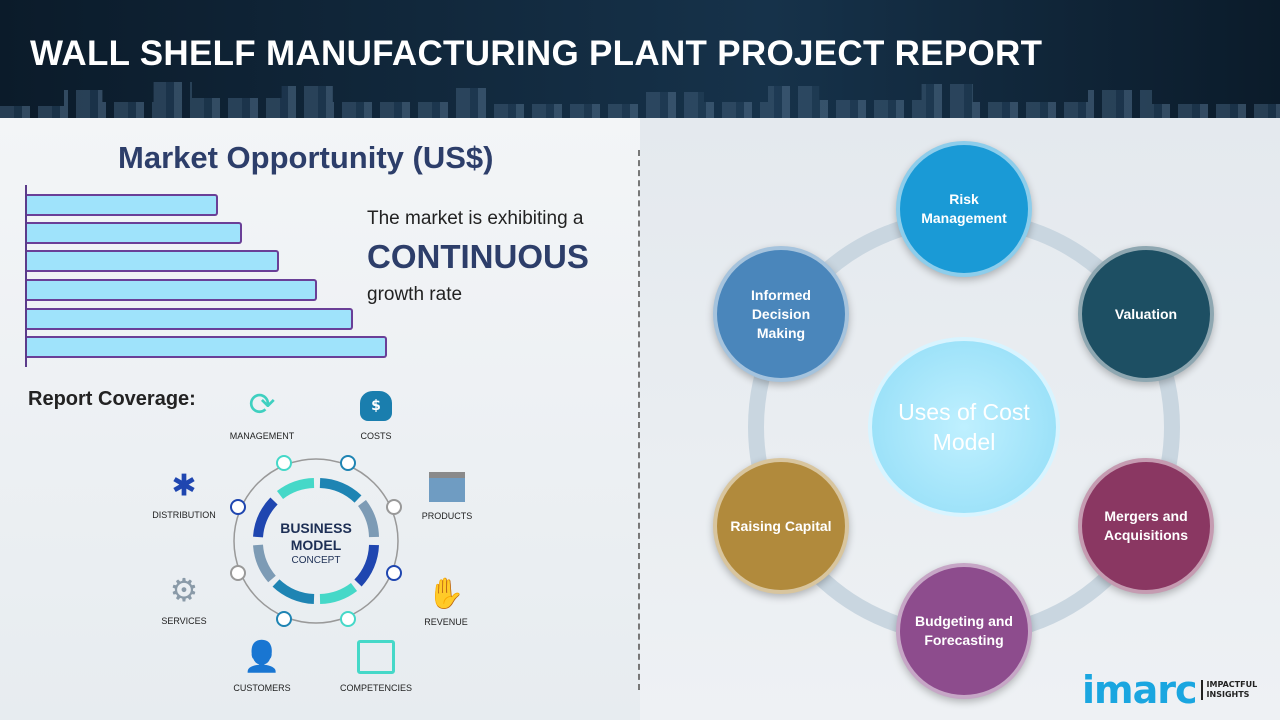 This screenshot has width=1280, height=720. Describe the element at coordinates (26, 276) in the screenshot. I see `bar-axis` at that location.